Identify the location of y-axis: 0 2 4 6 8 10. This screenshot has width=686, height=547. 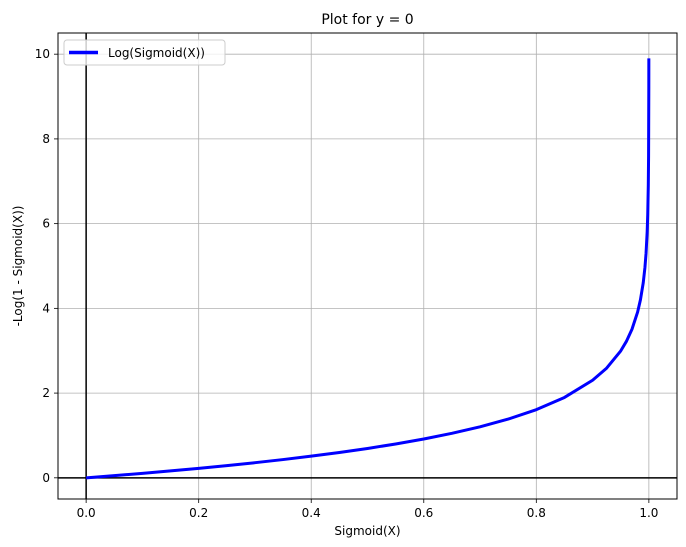
(46, 266).